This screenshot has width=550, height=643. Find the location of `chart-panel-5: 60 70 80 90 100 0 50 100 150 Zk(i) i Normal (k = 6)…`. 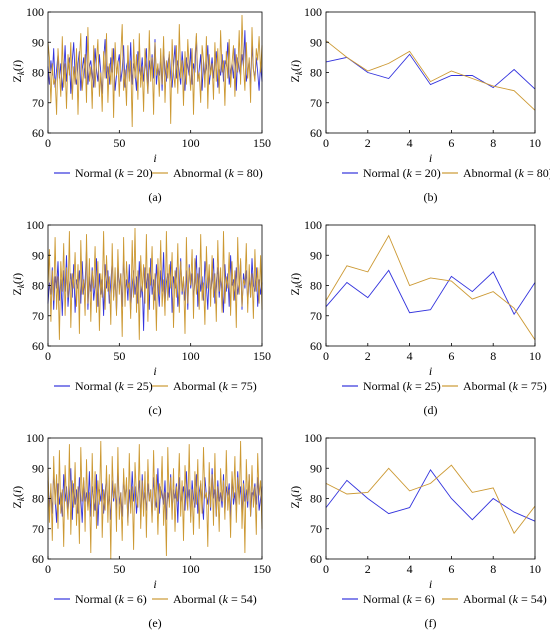

chart-panel-5: 60 70 80 90 100 0 50 100 150 Zk(i) i Normal (k = 6)… is located at coordinates (140, 530).